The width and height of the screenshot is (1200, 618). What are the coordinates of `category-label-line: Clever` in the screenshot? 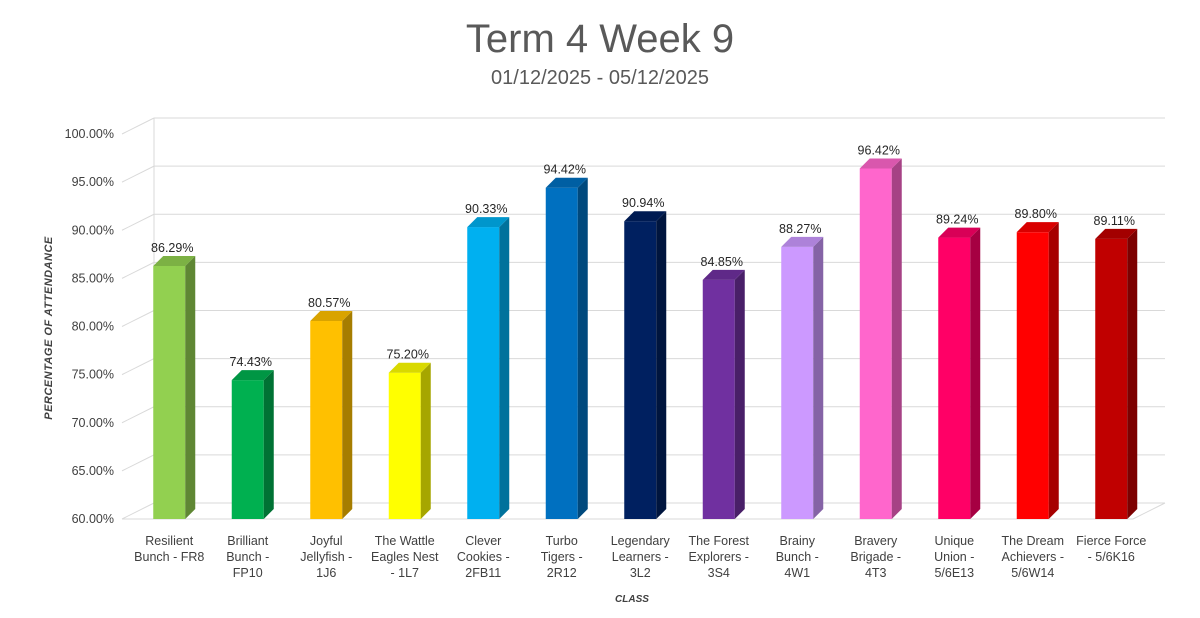 It's located at (483, 541).